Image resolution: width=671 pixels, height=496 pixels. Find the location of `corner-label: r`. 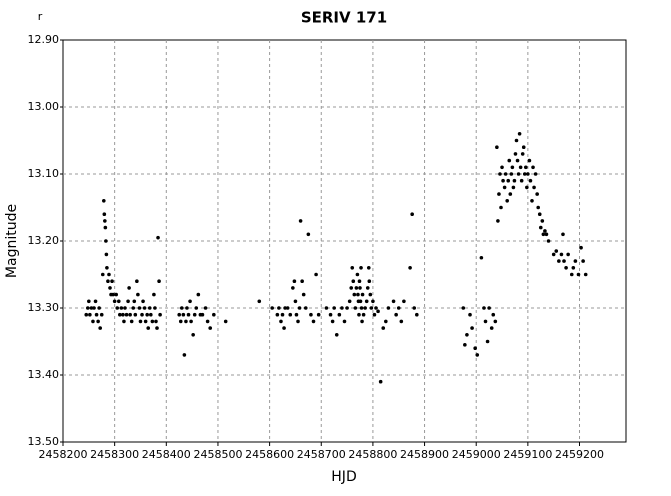

corner-label: r is located at coordinates (40, 16).